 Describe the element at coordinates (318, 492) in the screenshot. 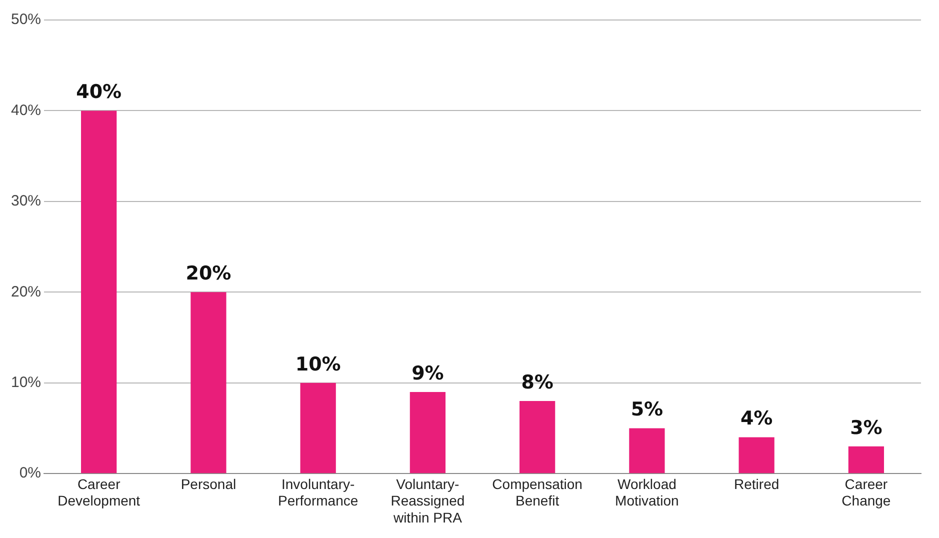

I see `x-tick-label: Involuntary-Performance` at that location.